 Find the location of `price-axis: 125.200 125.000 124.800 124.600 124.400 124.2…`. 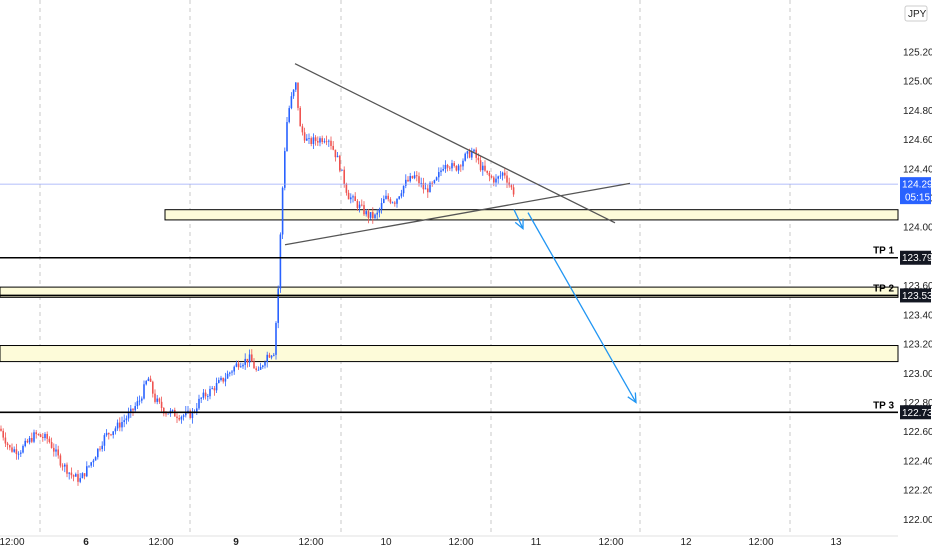

price-axis: 125.200 125.000 124.800 124.600 124.400 124.2… is located at coordinates (915, 275).